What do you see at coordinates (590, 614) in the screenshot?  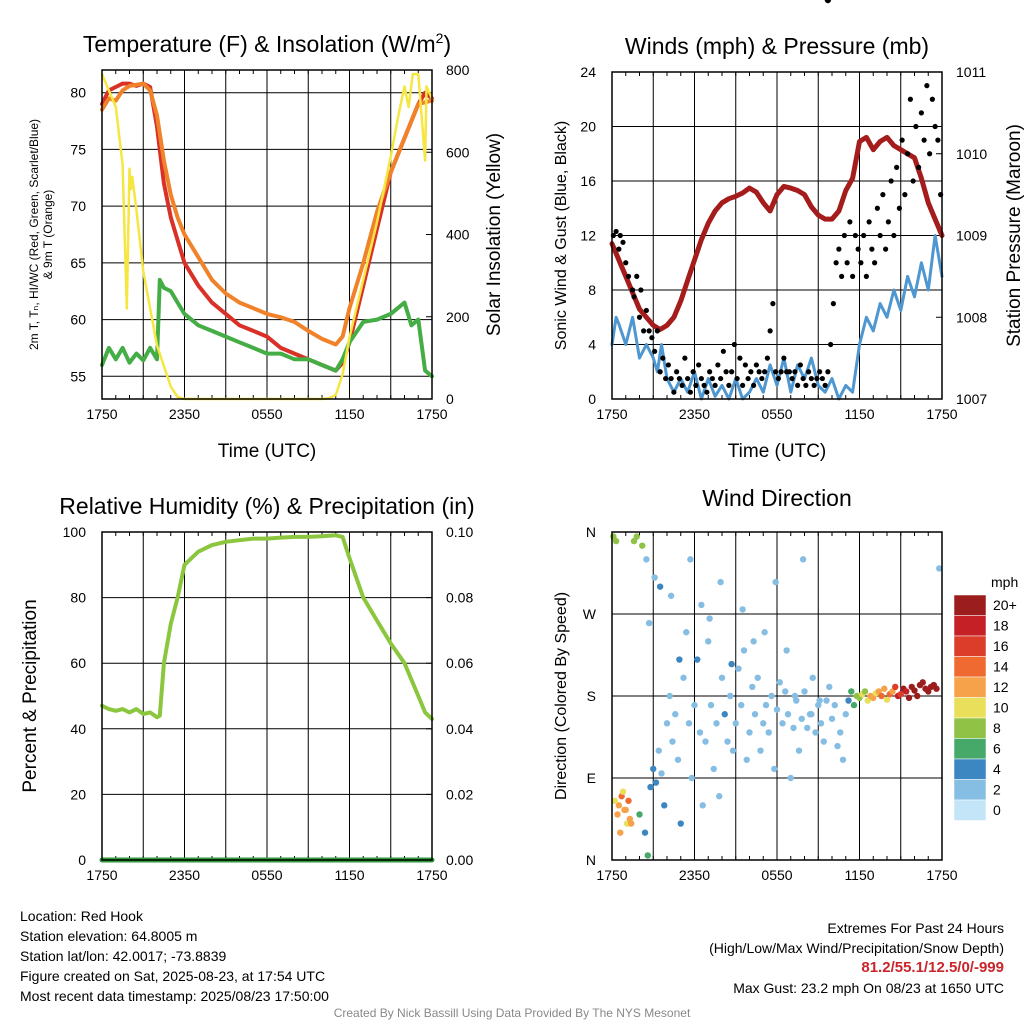 I see `y-tick-label: W` at bounding box center [590, 614].